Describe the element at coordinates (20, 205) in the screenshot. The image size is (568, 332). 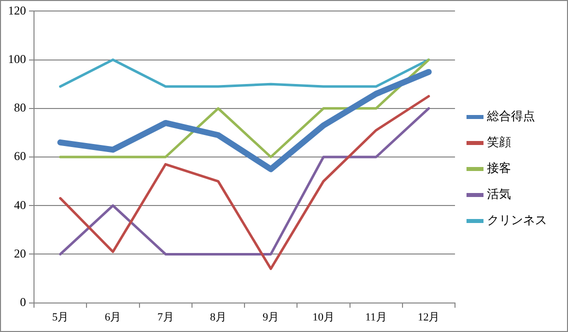
I see `y-tick-label: 40` at that location.